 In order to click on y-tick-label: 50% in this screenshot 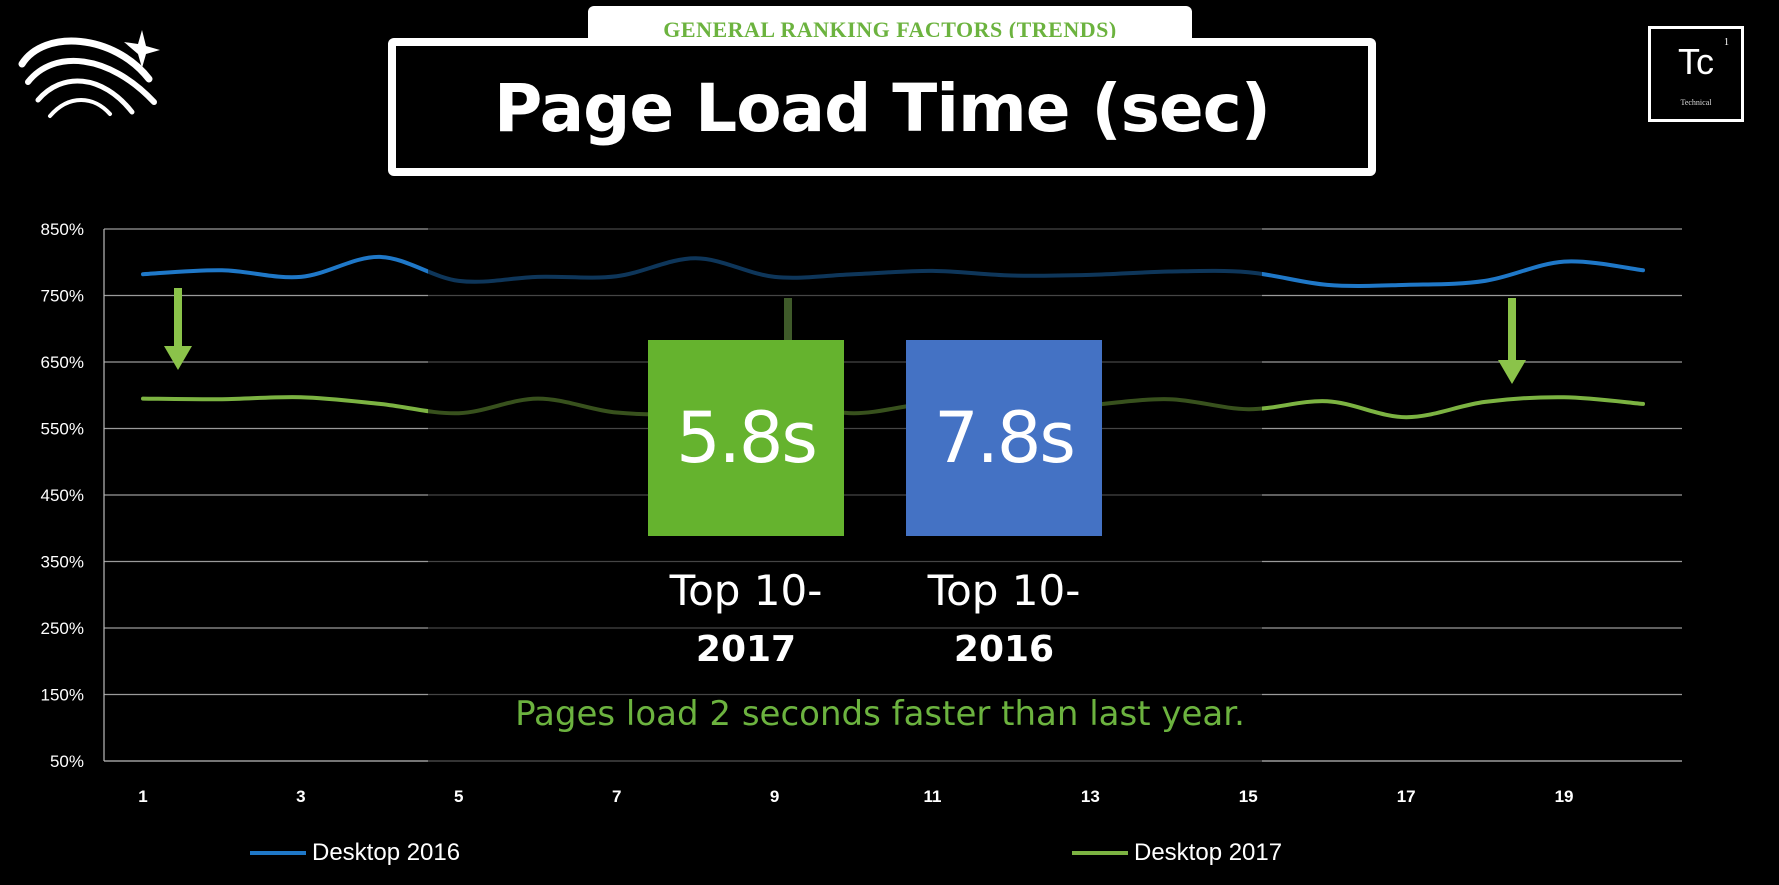, I will do `click(67, 761)`.